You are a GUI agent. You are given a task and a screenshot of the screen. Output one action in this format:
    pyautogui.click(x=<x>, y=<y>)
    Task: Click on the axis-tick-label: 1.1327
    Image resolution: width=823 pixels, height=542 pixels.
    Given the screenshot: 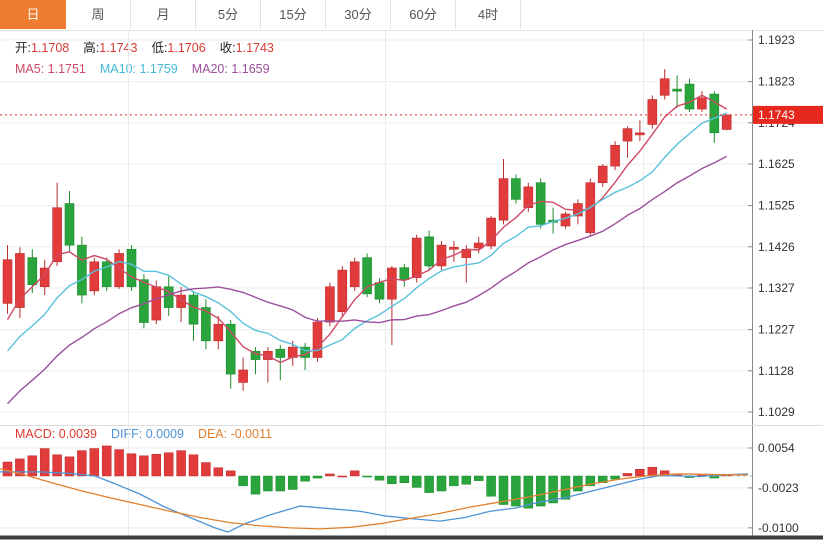 What is the action you would take?
    pyautogui.click(x=776, y=288)
    